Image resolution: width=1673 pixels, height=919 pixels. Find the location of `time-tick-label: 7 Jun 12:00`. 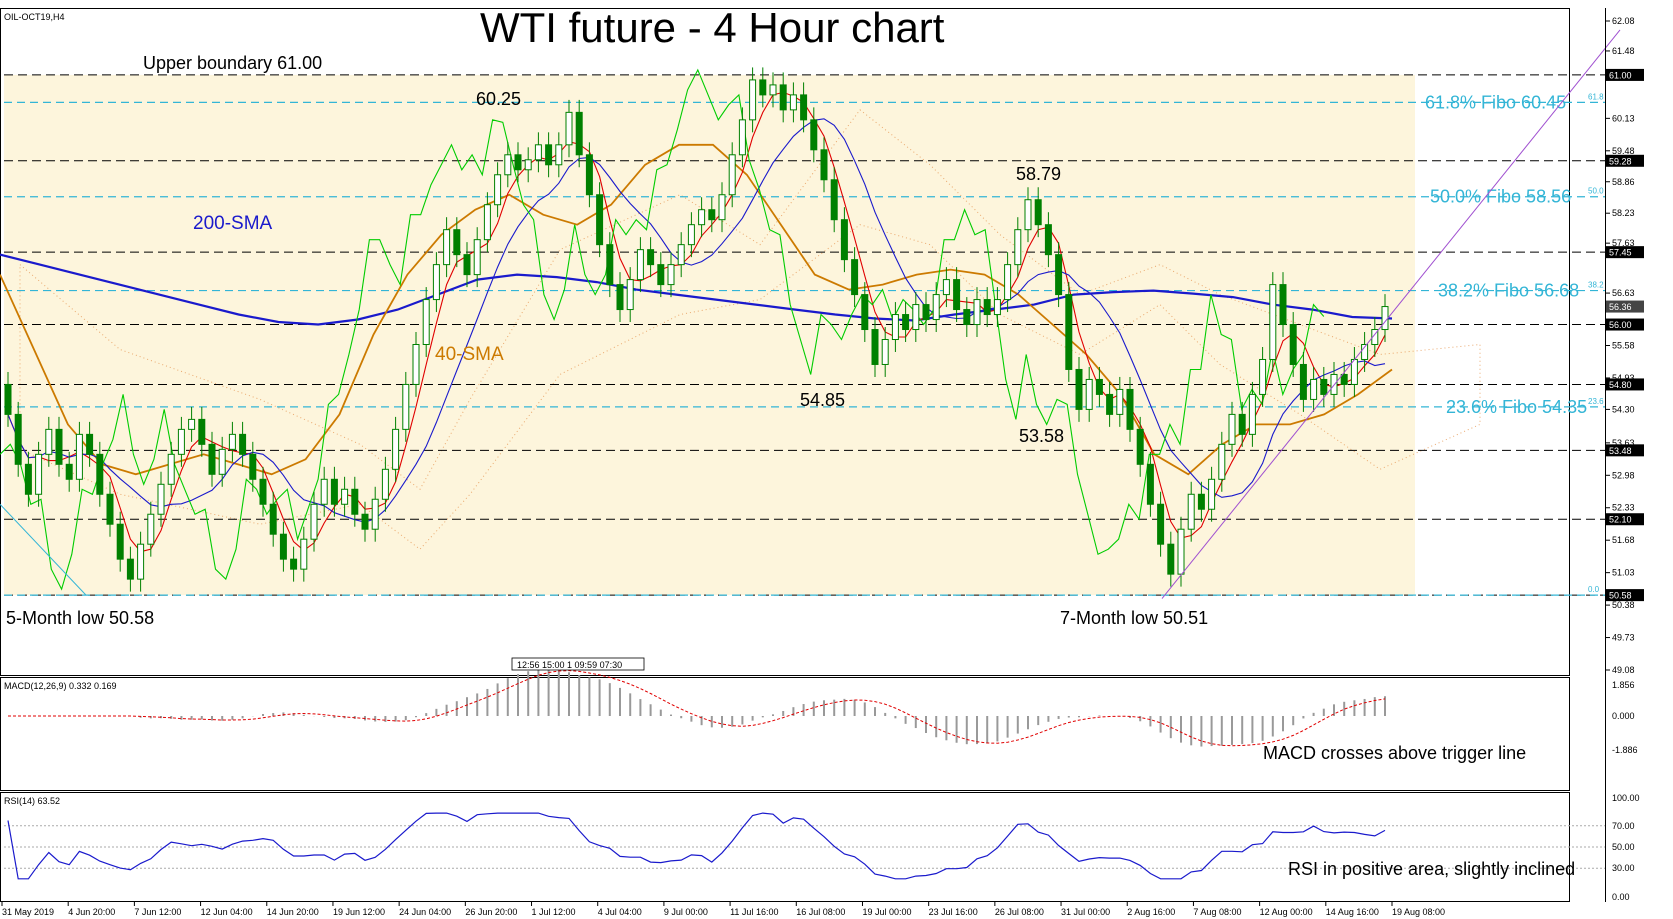

time-tick-label: 7 Jun 12:00 is located at coordinates (157, 912).